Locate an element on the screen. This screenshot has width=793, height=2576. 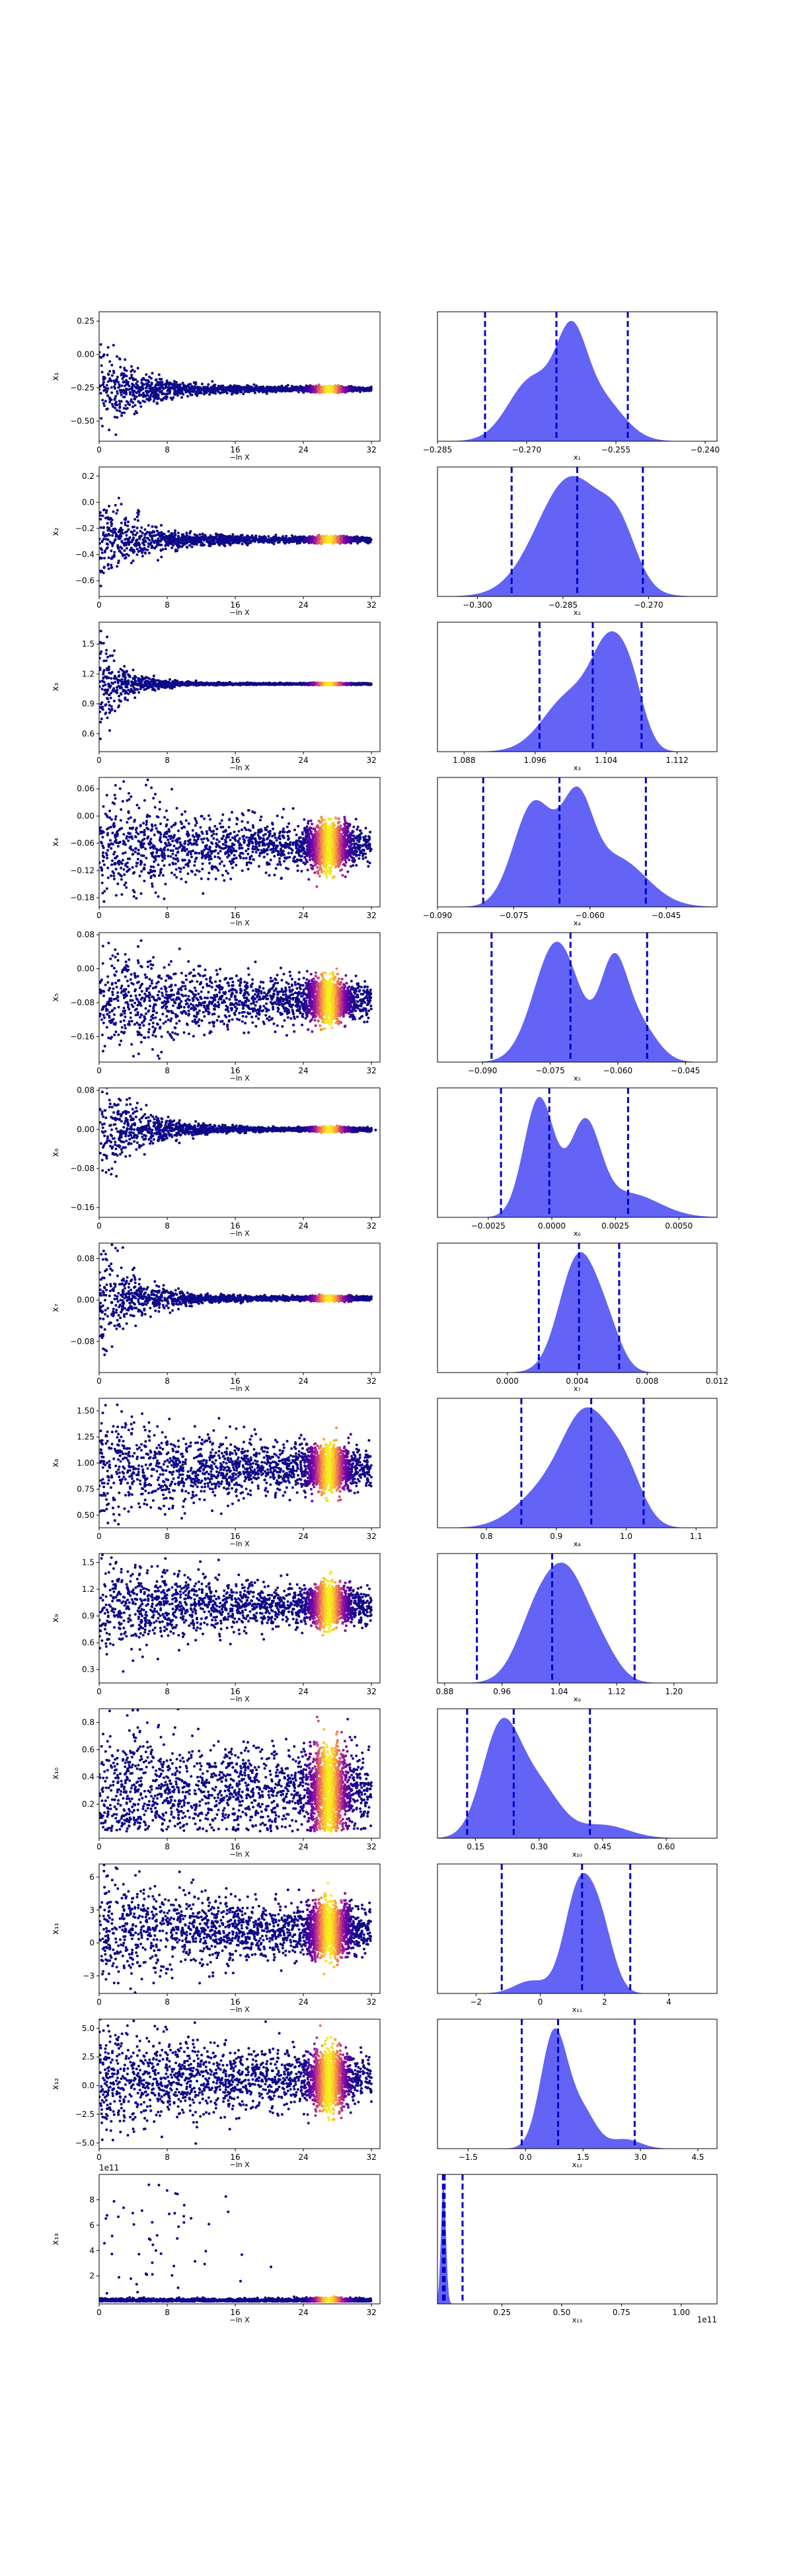
kde-density is located at coordinates (577, 380).